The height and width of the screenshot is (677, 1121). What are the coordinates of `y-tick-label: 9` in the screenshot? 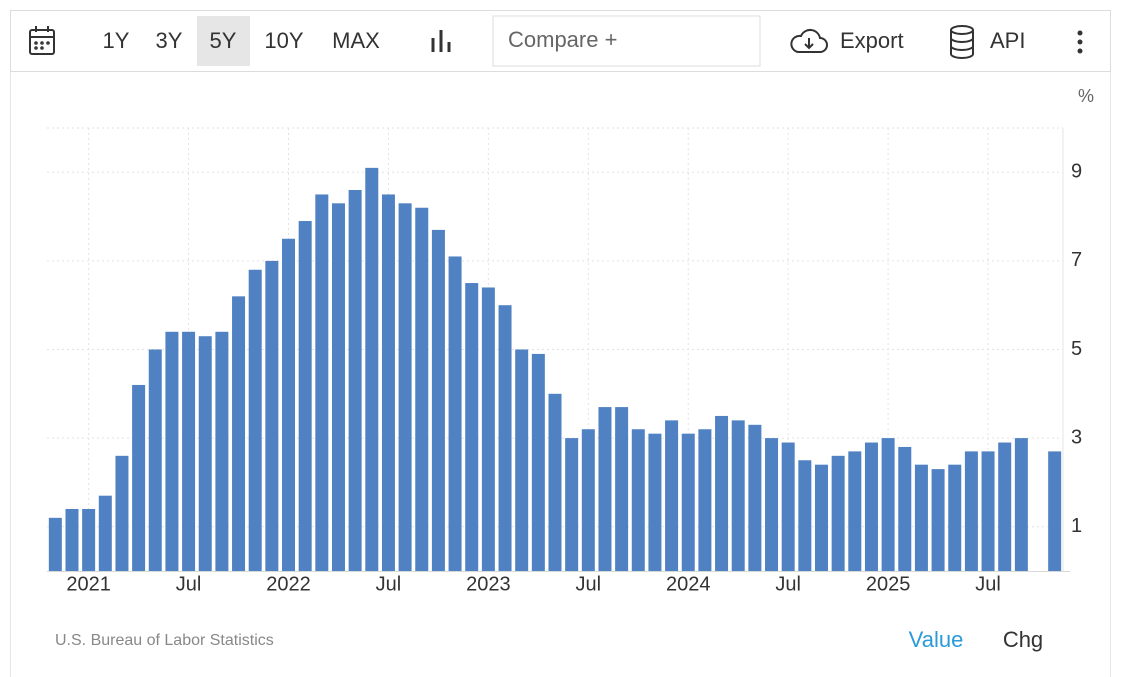 It's located at (1076, 172).